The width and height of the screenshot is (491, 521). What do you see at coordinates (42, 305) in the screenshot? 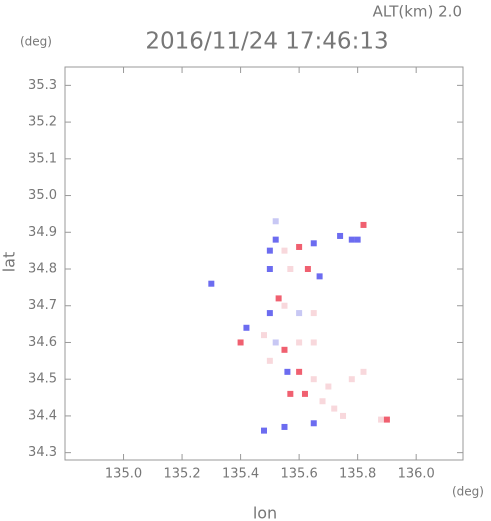
I see `y-tick-label: 34.7` at bounding box center [42, 305].